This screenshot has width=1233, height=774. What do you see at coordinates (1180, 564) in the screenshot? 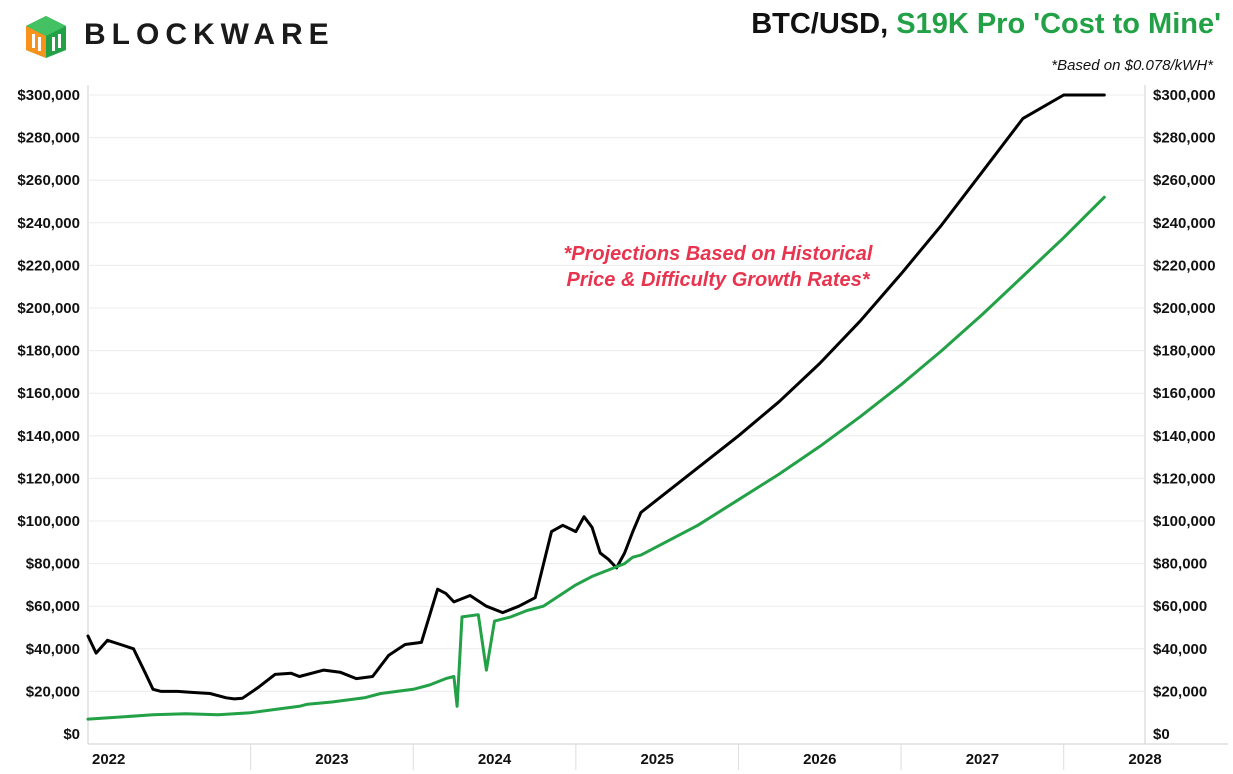
I see `y-tick-label-right: $80,000` at bounding box center [1180, 564].